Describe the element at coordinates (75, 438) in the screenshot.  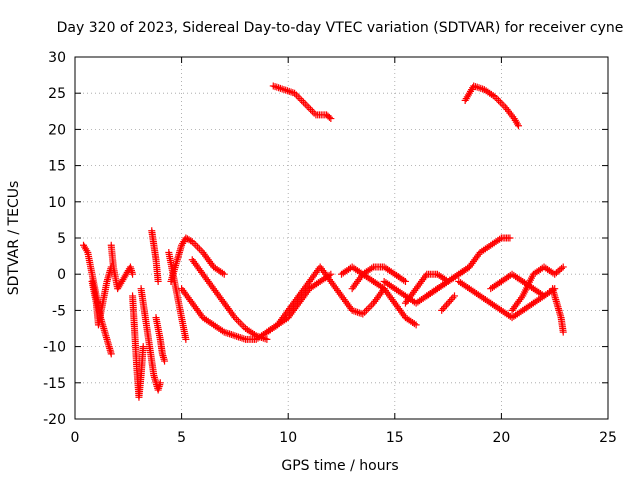
I see `x-tick-label: 0` at that location.